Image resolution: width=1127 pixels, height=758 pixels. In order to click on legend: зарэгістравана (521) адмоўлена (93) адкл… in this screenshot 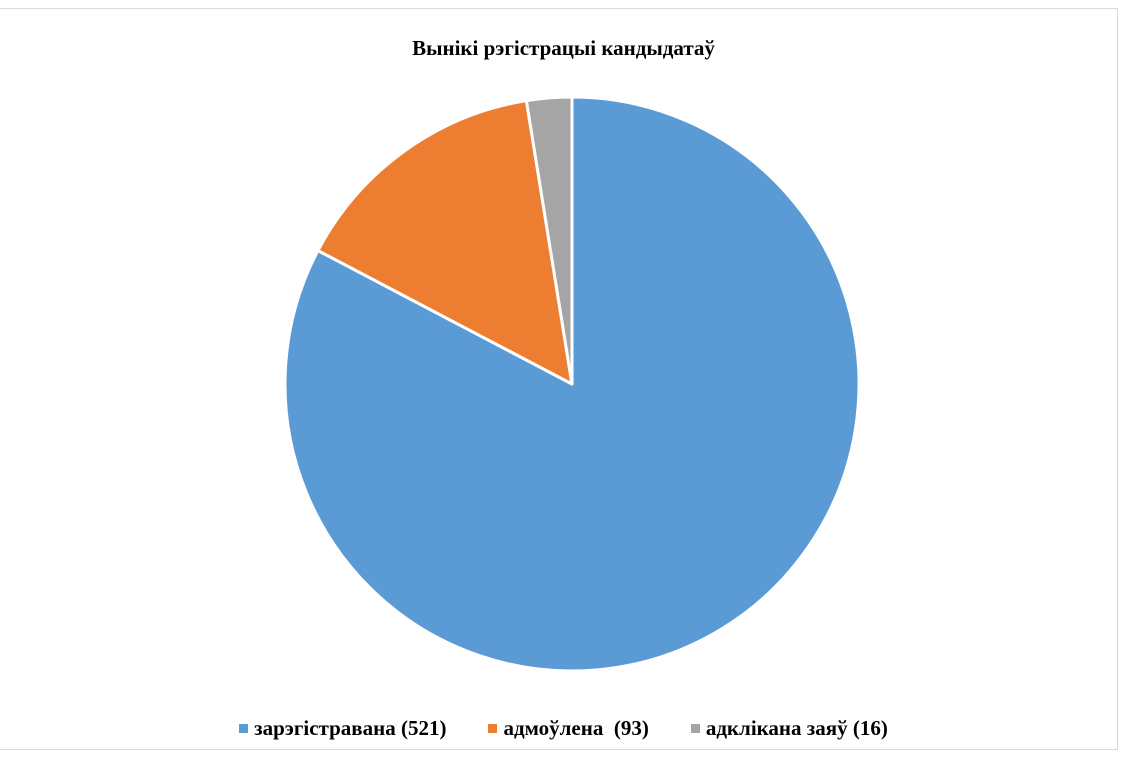, I will do `click(563, 728)`.